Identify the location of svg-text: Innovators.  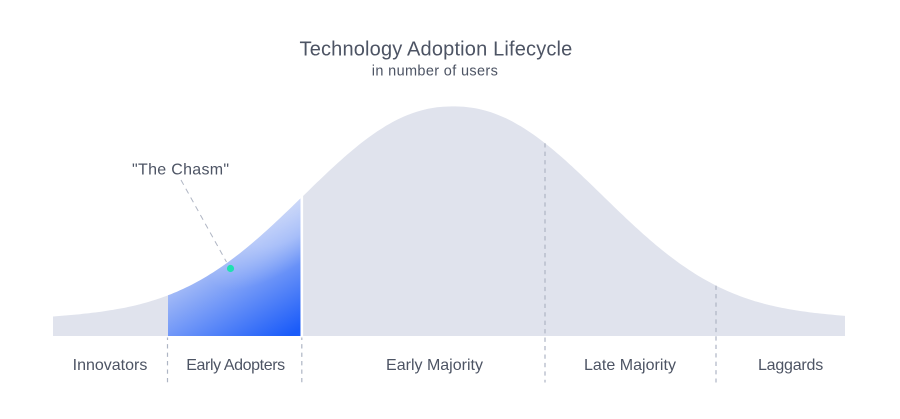
(110, 365).